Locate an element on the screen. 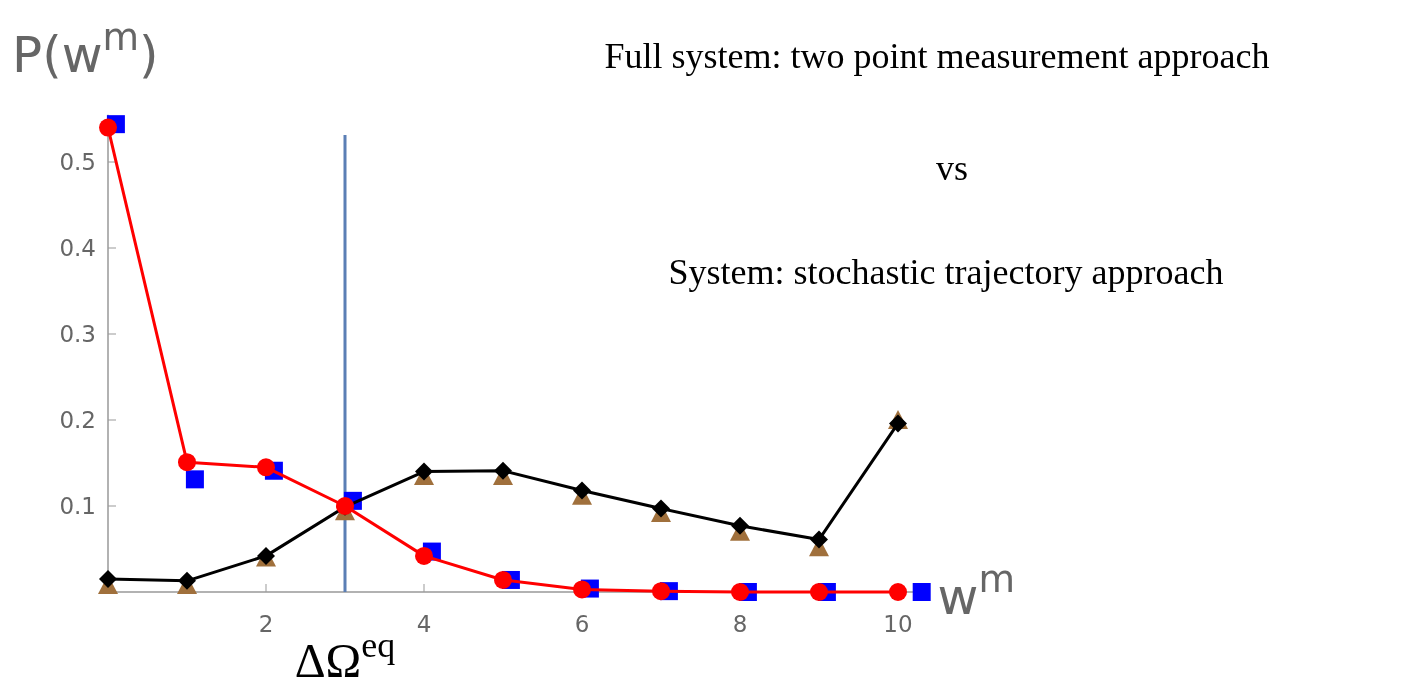 This screenshot has height=683, width=1427. y-tick-label: 0.1 is located at coordinates (77, 506).